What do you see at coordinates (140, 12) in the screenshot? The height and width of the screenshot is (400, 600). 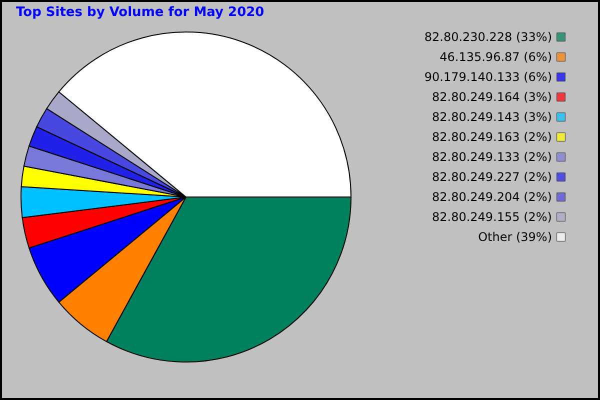 I see `chart-title: Top Sites by Volume for May 2020` at bounding box center [140, 12].